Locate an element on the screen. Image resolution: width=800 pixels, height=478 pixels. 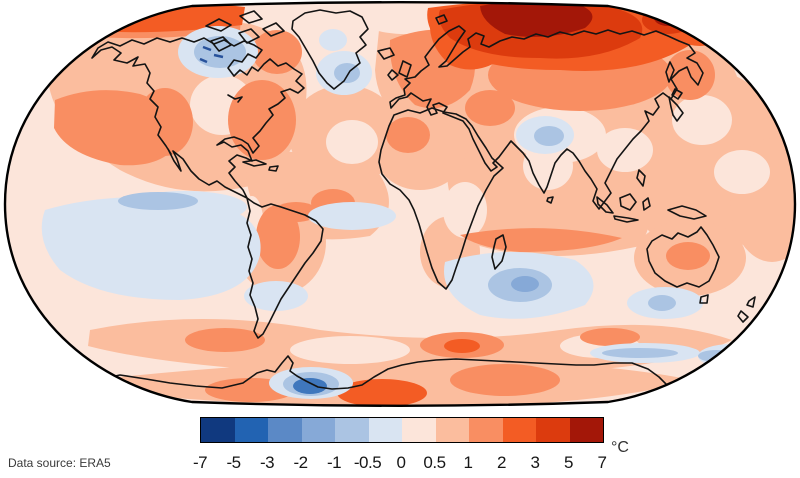
coast-south-america is located at coordinates (285, 268).